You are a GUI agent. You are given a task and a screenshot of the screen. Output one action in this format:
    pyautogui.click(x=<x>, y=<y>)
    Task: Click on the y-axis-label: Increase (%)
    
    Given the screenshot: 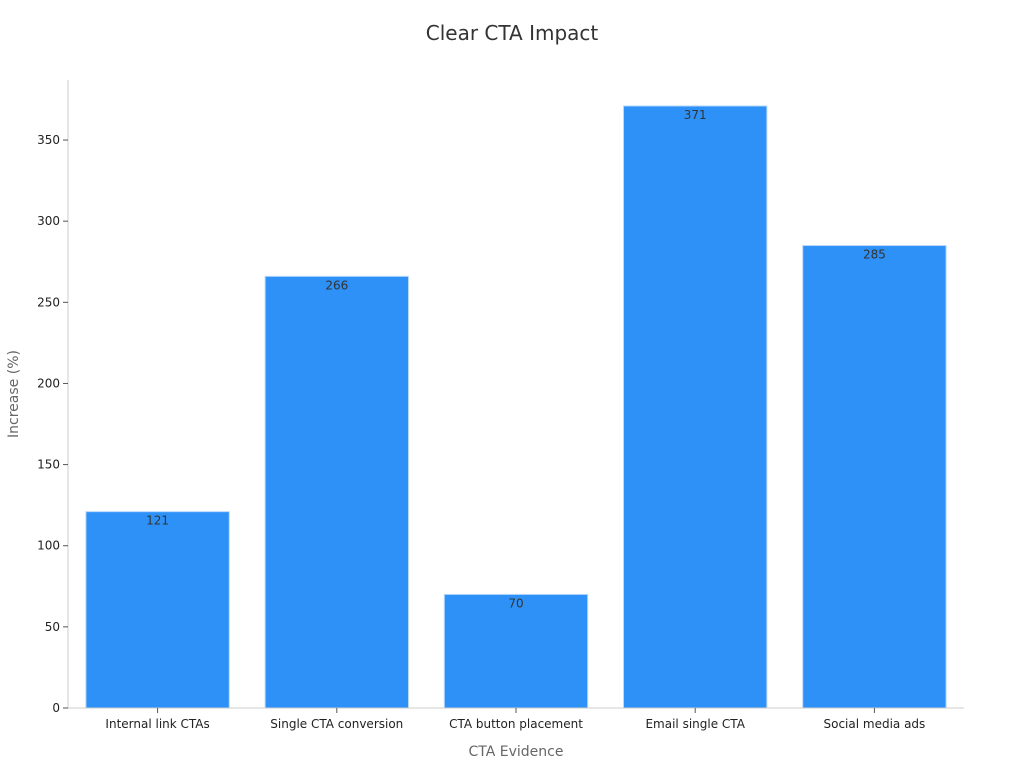 What is the action you would take?
    pyautogui.click(x=14, y=394)
    